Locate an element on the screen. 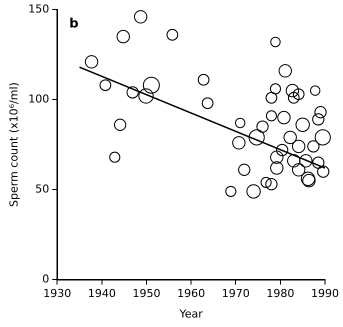 This screenshot has width=343, height=327. y-tick-label: 0 is located at coordinates (46, 279).